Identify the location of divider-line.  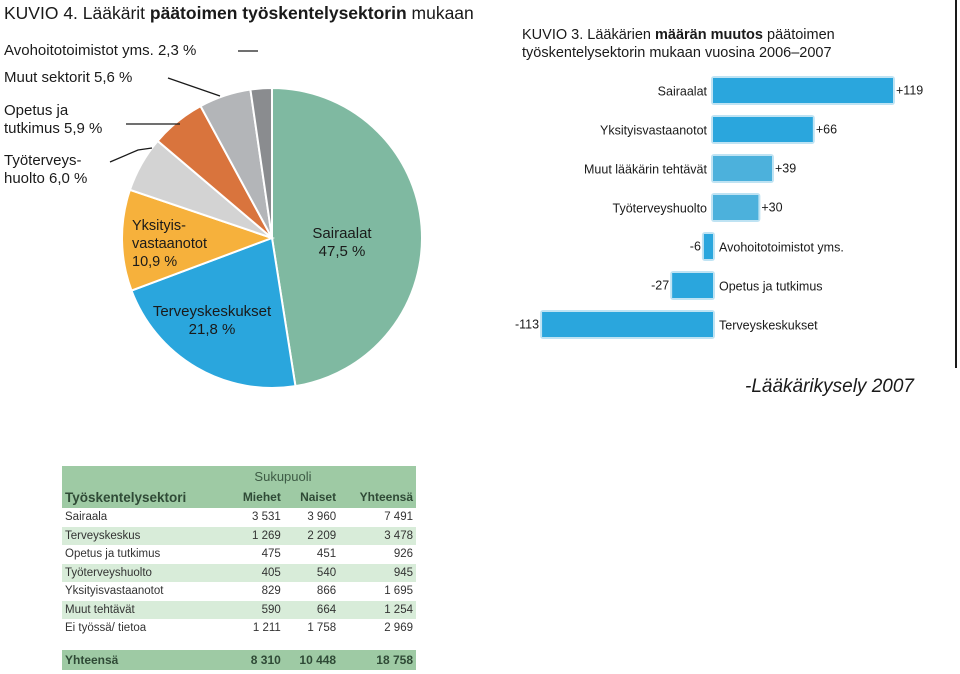
(956, 184).